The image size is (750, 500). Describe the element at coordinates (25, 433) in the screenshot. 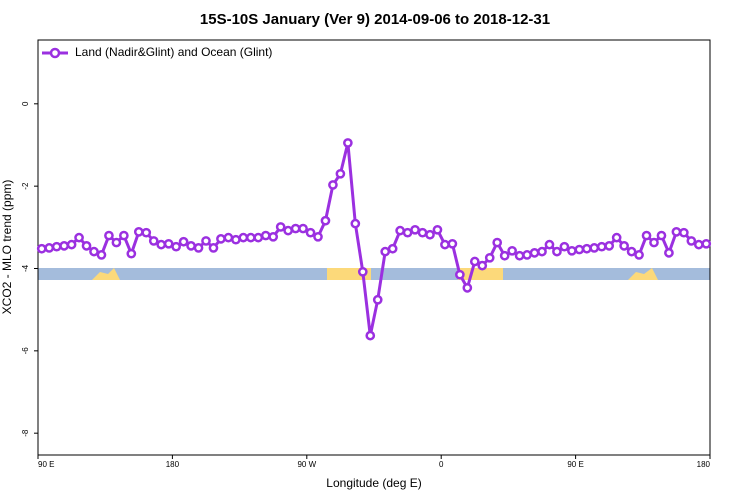

I see `y-tick-label: -8` at that location.